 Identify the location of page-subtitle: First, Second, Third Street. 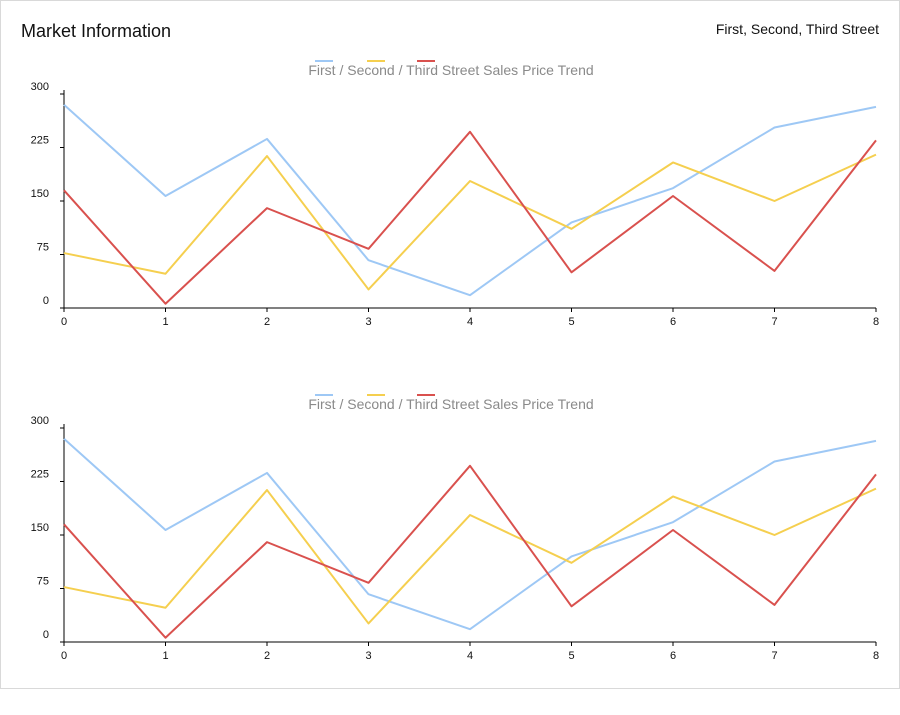
(797, 29).